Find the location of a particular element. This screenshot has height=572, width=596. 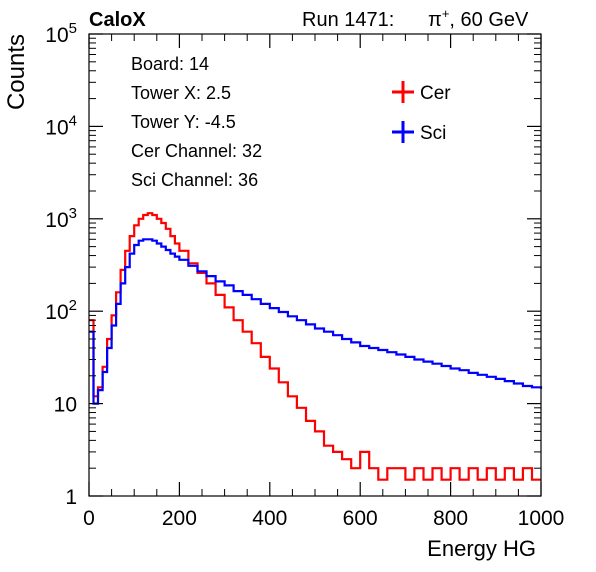

y-tick-label: 10⁴ is located at coordinates (61, 125).